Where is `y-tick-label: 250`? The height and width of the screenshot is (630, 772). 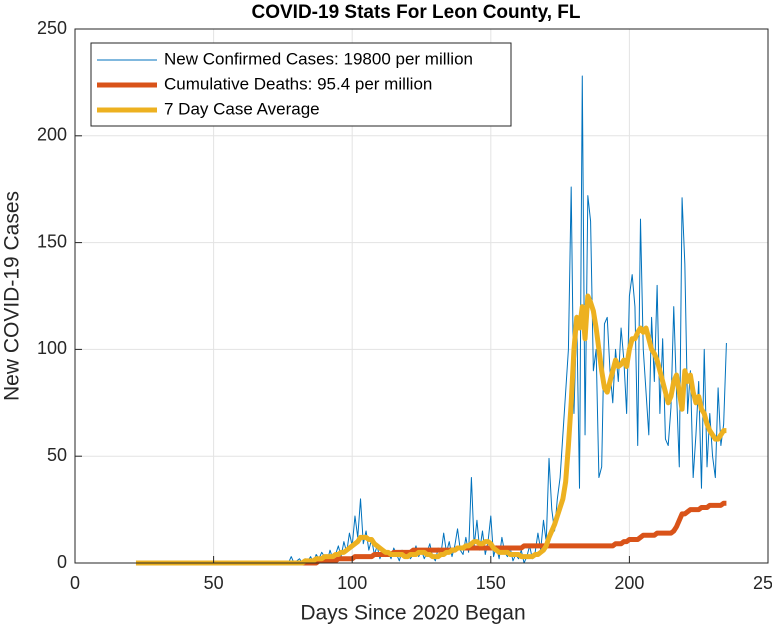
y-tick-label: 250 is located at coordinates (52, 28).